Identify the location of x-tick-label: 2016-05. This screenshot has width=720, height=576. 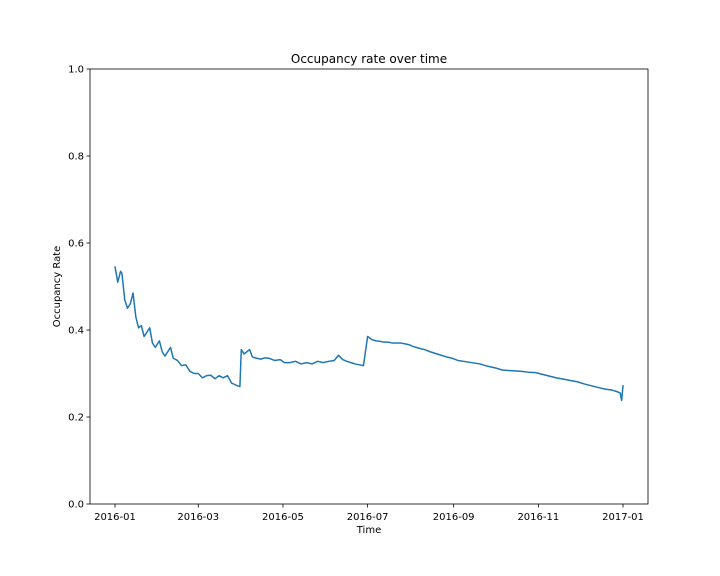
(283, 517).